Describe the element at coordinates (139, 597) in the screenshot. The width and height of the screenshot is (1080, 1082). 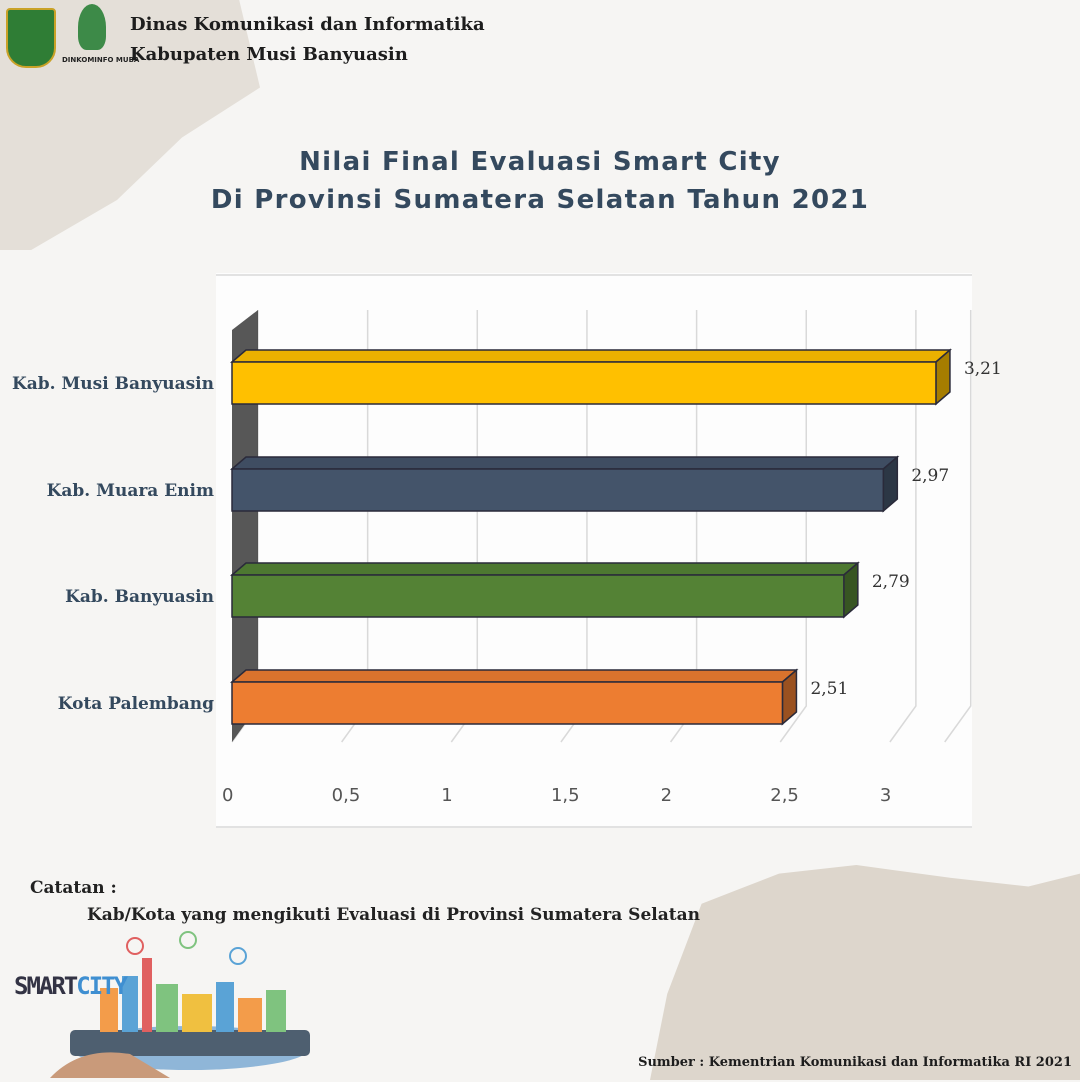
I see `category-label: Kab. Banyuasin` at that location.